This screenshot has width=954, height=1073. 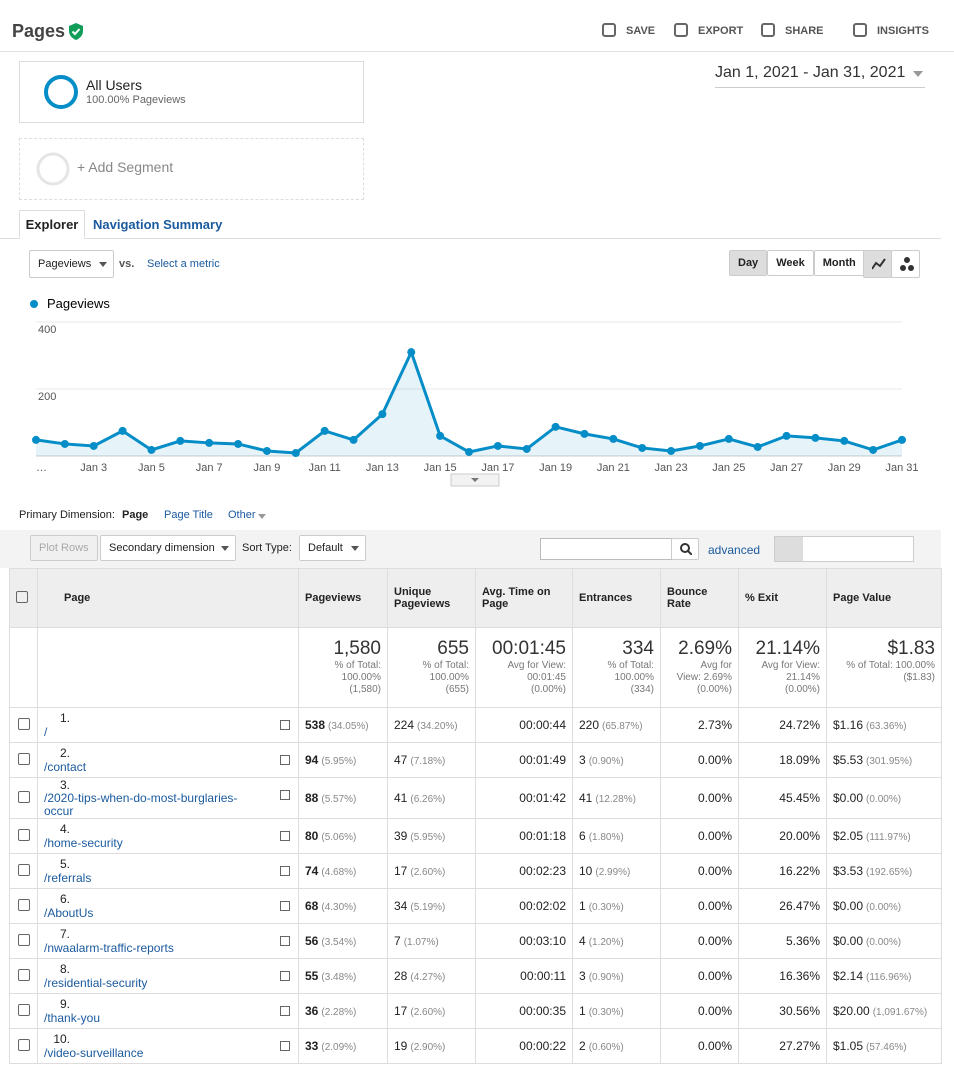 What do you see at coordinates (68, 878) in the screenshot?
I see `page-link: /referrals` at bounding box center [68, 878].